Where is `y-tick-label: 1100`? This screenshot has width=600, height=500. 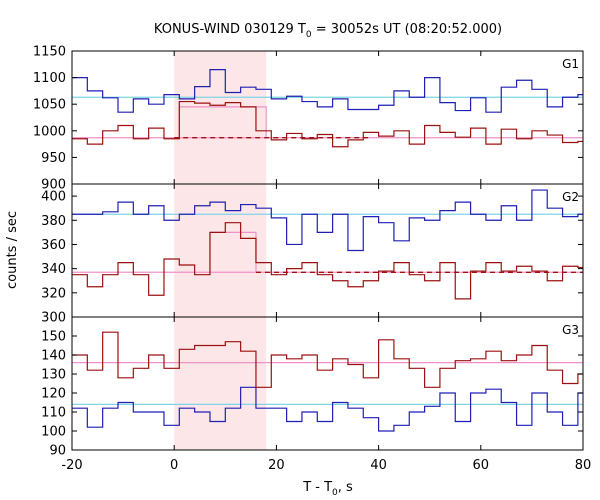
y-tick-label: 1100 is located at coordinates (49, 78).